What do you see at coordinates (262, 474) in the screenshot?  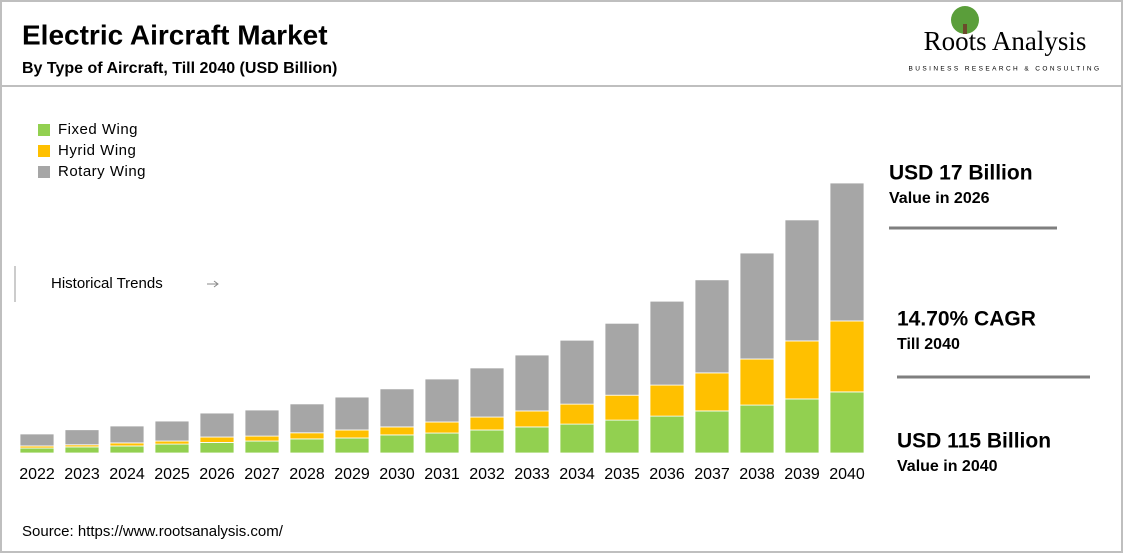 I see `x-tick-label: 2027` at bounding box center [262, 474].